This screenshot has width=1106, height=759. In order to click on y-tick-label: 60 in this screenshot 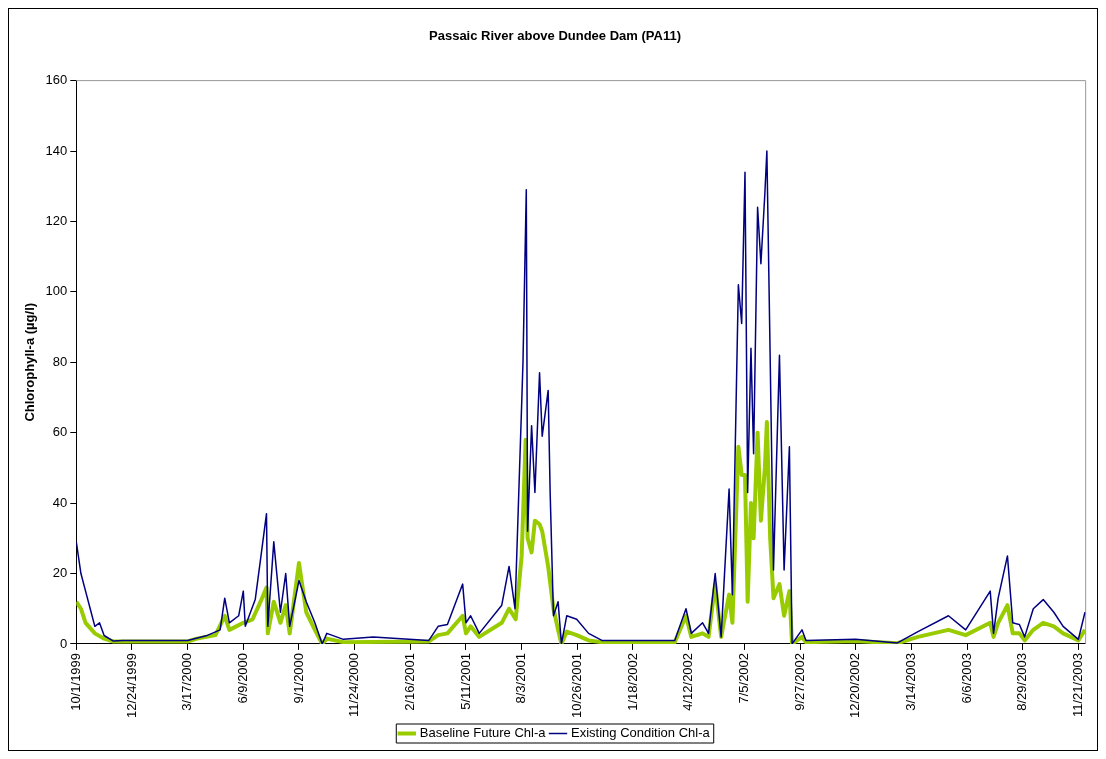, I will do `click(60, 432)`.